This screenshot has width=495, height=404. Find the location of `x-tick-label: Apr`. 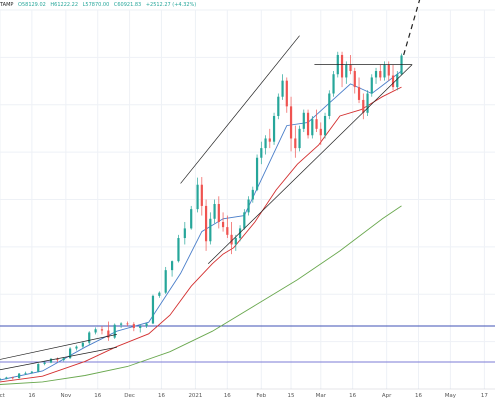

x-tick-label: Apr is located at coordinates (387, 396).